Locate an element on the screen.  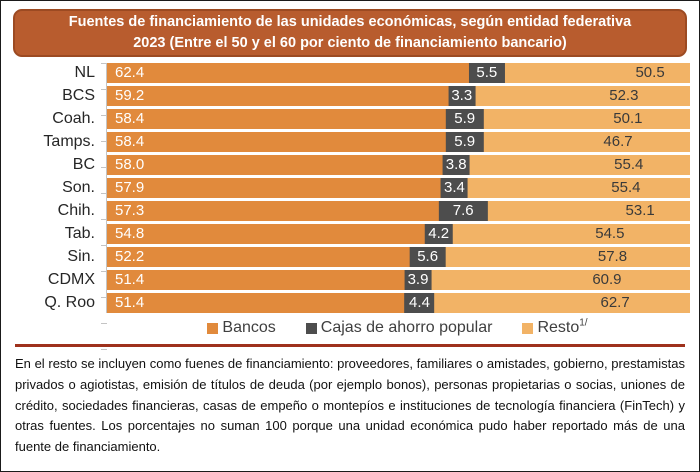
category-label: Coah. is located at coordinates (73, 118).